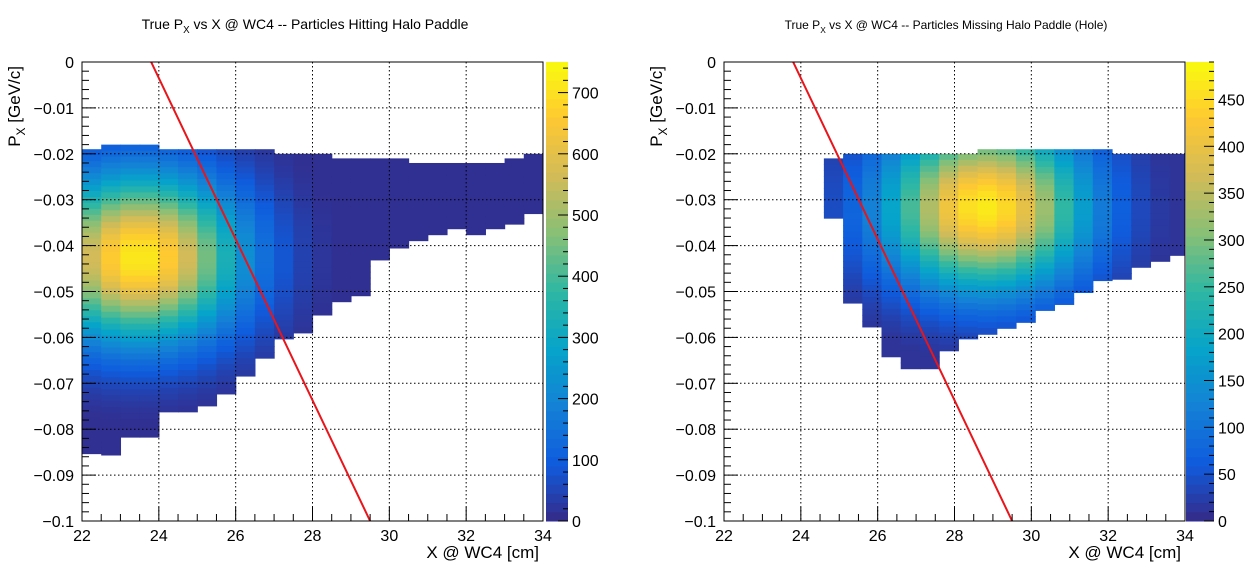 The height and width of the screenshot is (586, 1250). Describe the element at coordinates (696, 201) in the screenshot. I see `y-tick-label: −0.03` at that location.